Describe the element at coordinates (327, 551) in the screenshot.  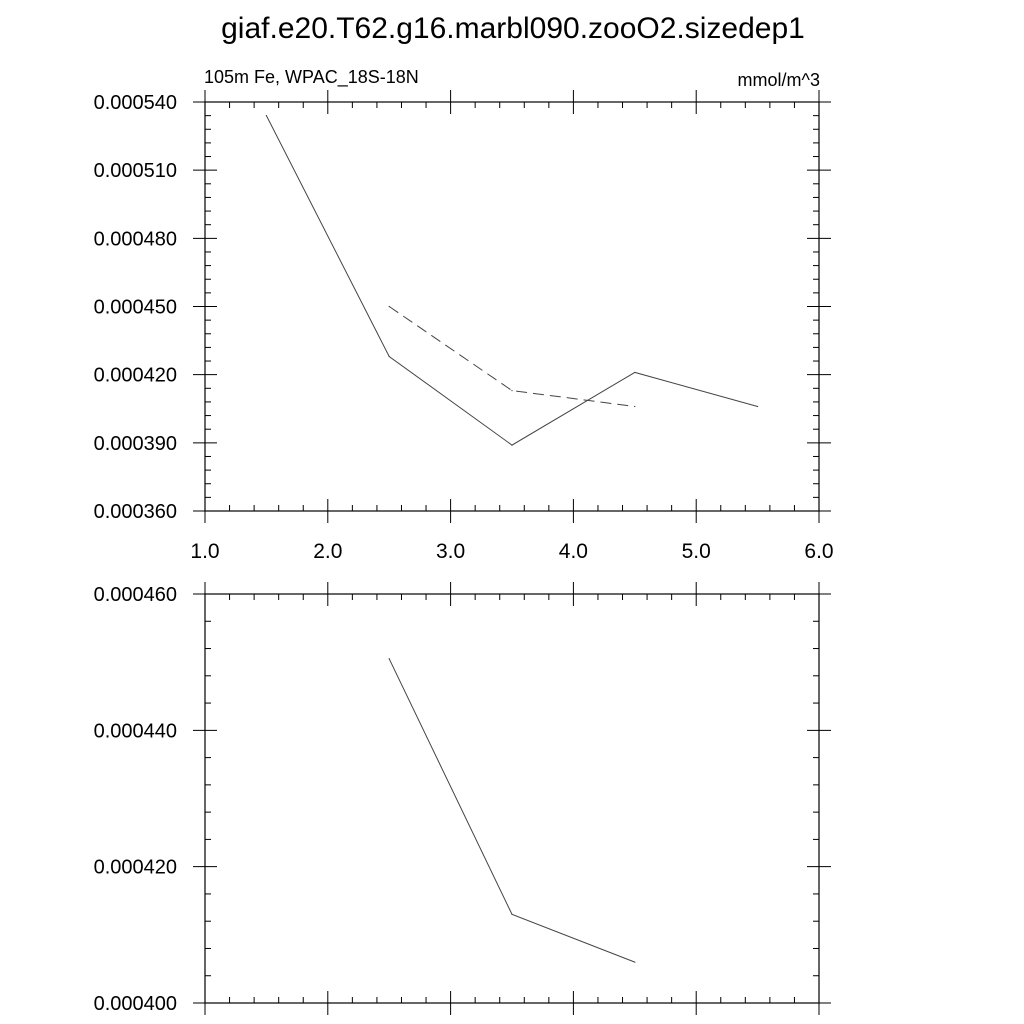
I see `x-tick-label: 2.0` at that location.